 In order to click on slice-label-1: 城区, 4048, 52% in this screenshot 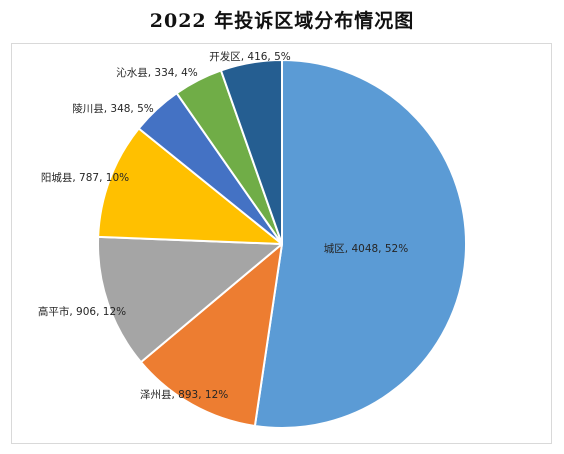, I will do `click(366, 249)`.